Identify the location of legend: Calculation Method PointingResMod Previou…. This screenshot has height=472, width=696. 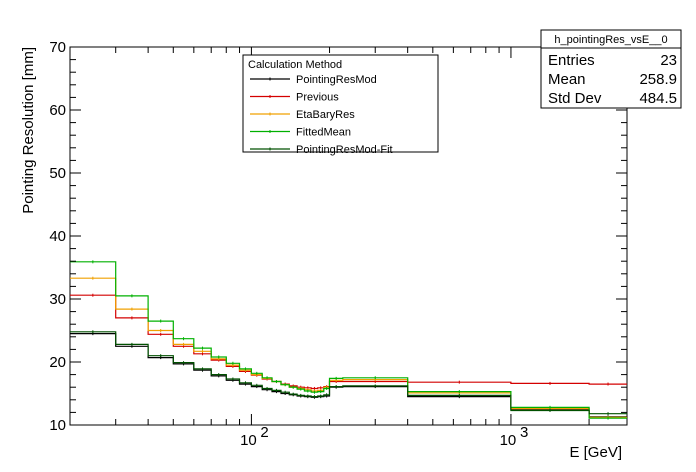
(340, 105).